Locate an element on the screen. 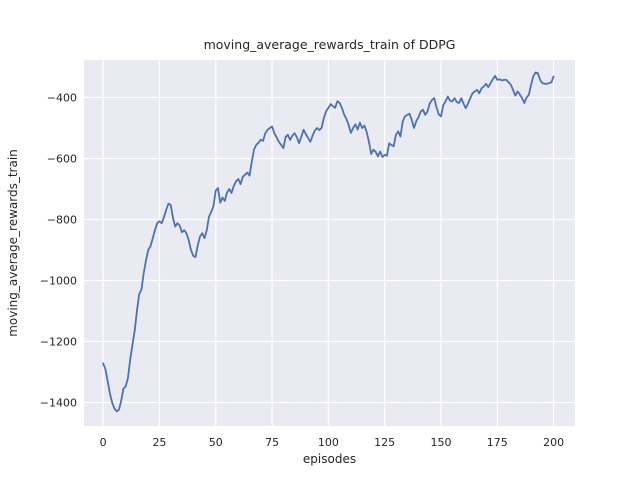  x-tick-label: 200 is located at coordinates (553, 442).